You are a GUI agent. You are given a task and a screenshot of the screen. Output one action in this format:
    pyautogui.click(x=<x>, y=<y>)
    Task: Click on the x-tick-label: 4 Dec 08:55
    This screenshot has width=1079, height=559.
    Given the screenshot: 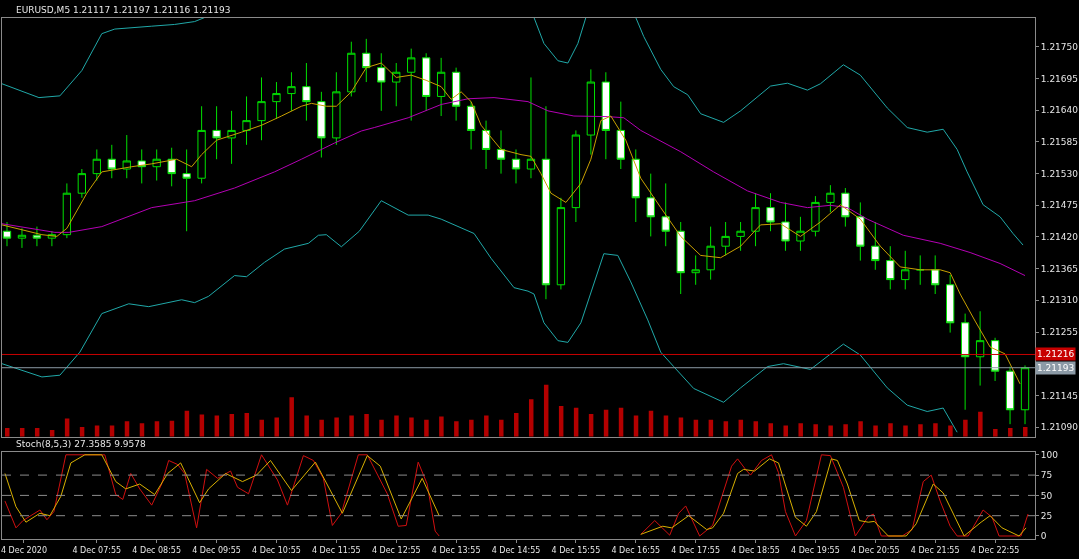 What is the action you would take?
    pyautogui.click(x=157, y=550)
    